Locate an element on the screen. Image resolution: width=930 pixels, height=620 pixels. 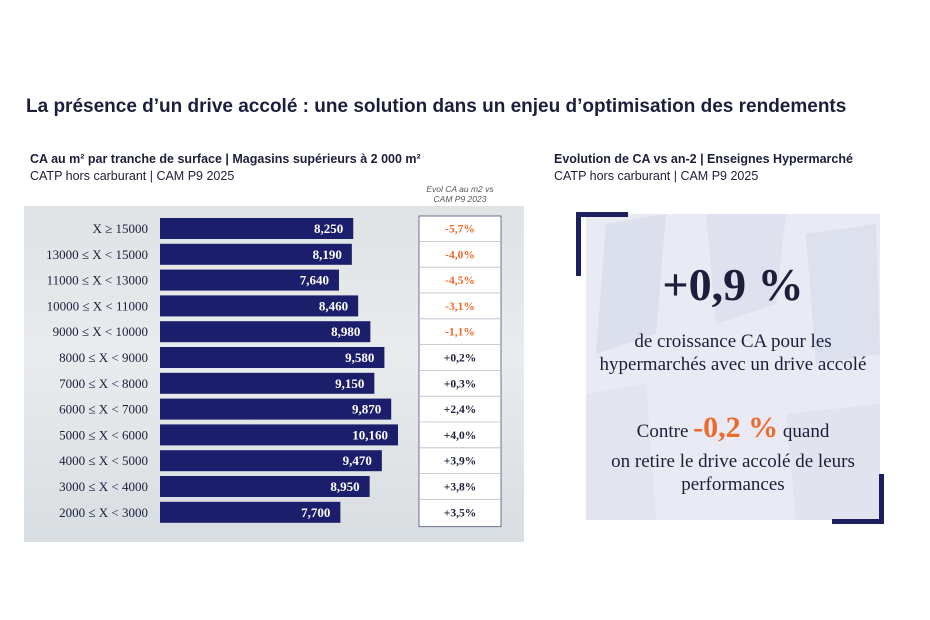
category-label: 11000 ≤ X < 13000 is located at coordinates (97, 280).